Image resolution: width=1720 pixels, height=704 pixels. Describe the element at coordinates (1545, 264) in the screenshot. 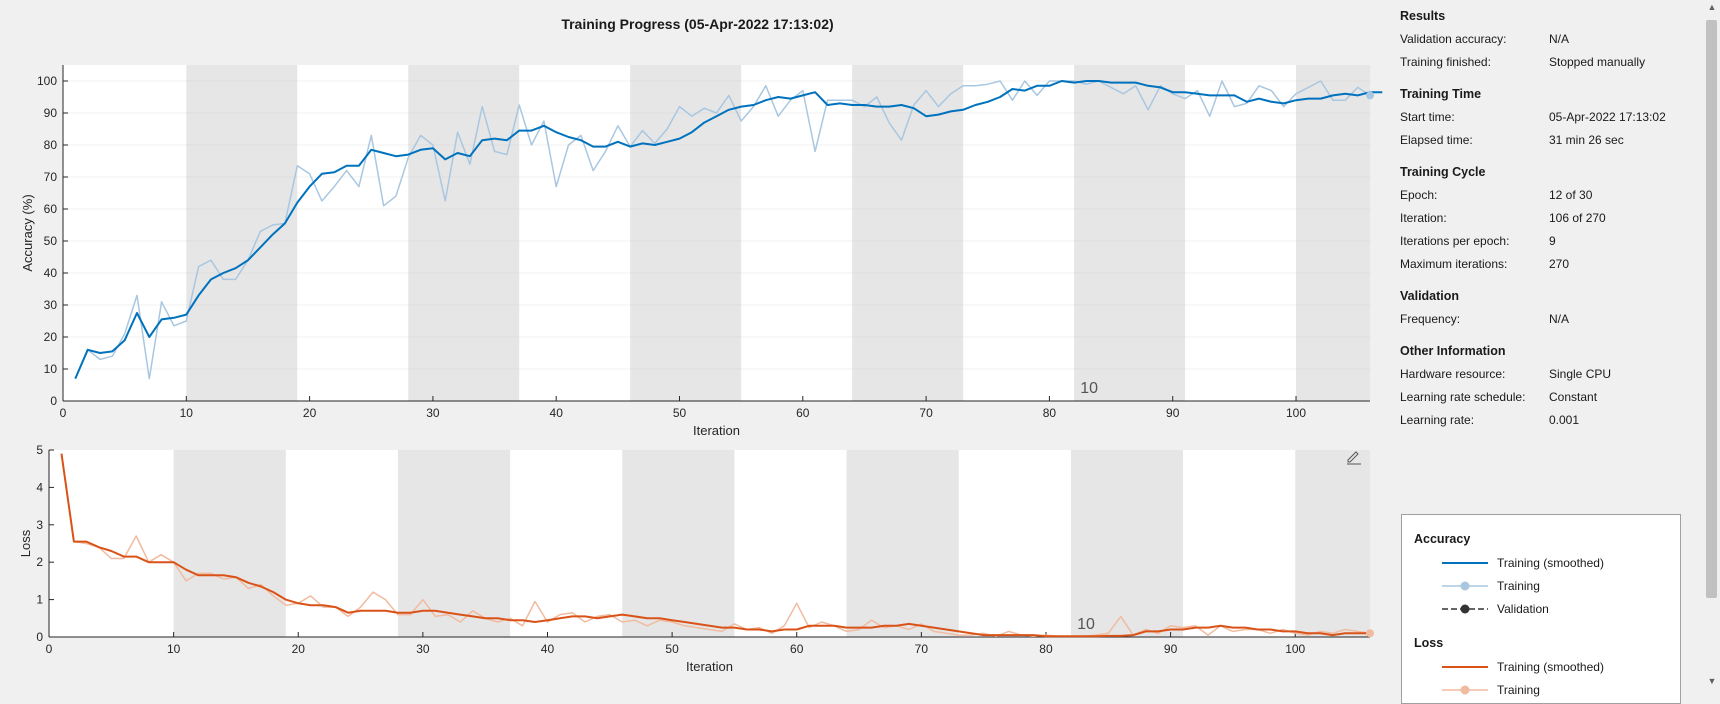

I see `info-row: Maximum iterations: 270` at that location.